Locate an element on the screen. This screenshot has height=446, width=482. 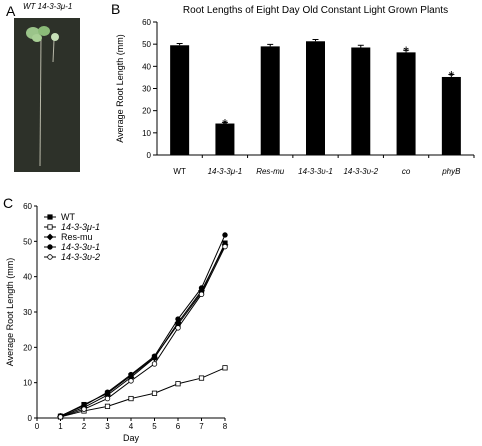
line-chart-y-tick-label: 50 is located at coordinates (27, 241).